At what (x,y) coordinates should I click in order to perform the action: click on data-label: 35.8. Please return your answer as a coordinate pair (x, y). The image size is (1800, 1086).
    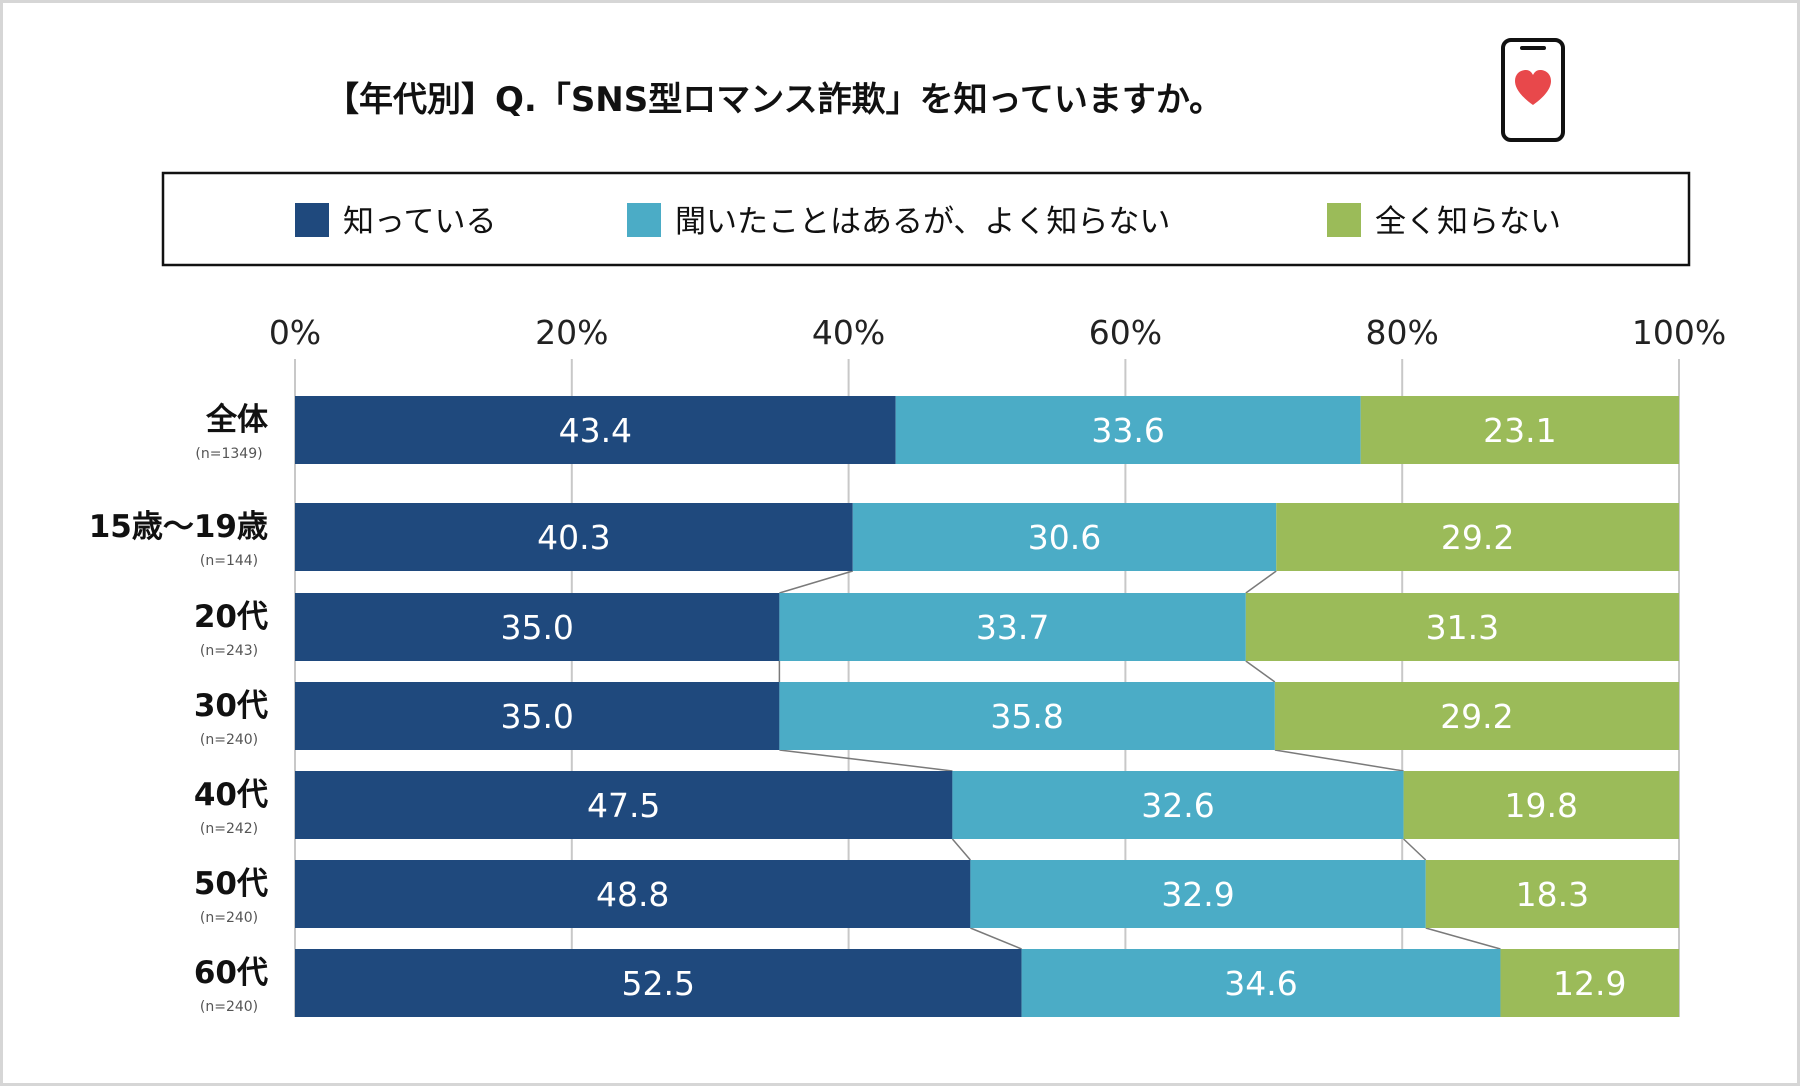
    Looking at the image, I should click on (1026, 716).